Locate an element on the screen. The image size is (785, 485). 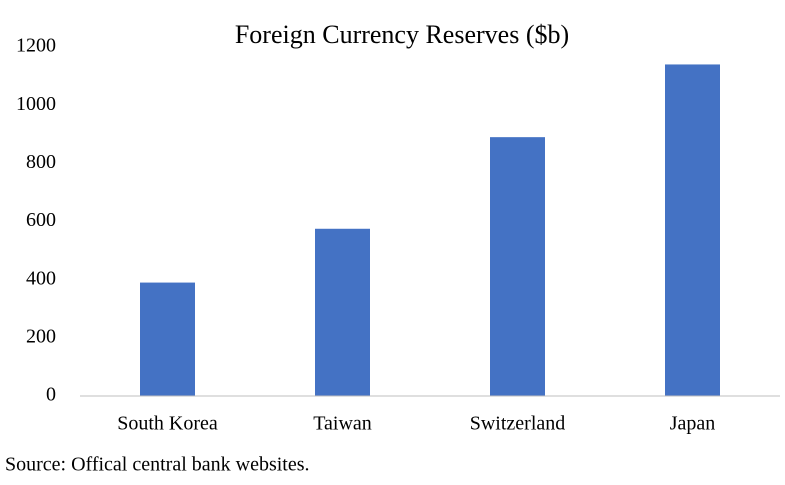
y-tick-label: 200 is located at coordinates (41, 336).